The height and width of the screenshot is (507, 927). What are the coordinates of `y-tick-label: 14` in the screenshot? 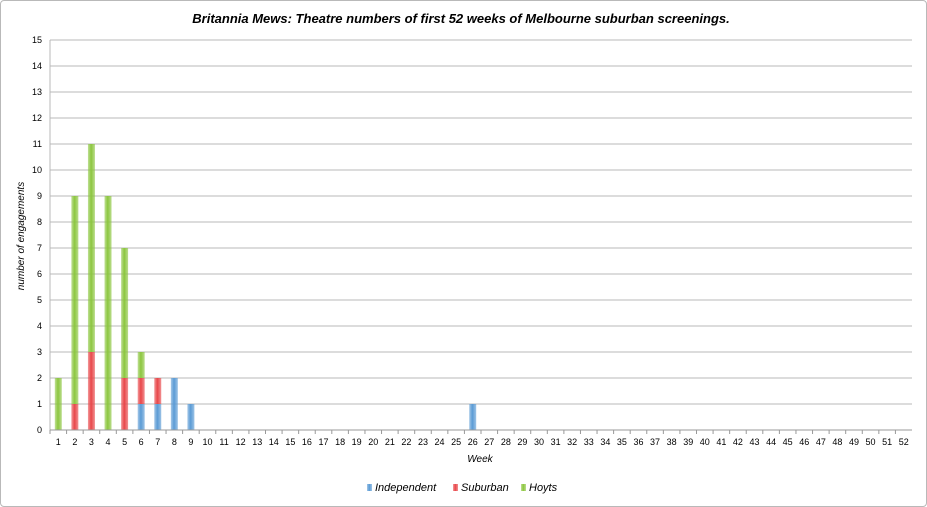 It's located at (37, 66).